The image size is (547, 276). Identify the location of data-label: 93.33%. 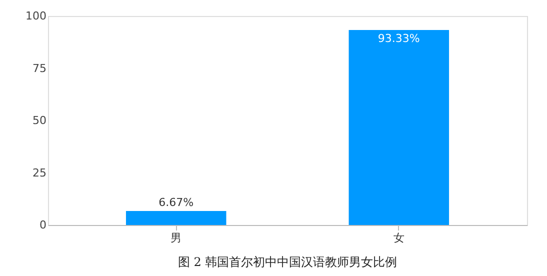
(399, 38).